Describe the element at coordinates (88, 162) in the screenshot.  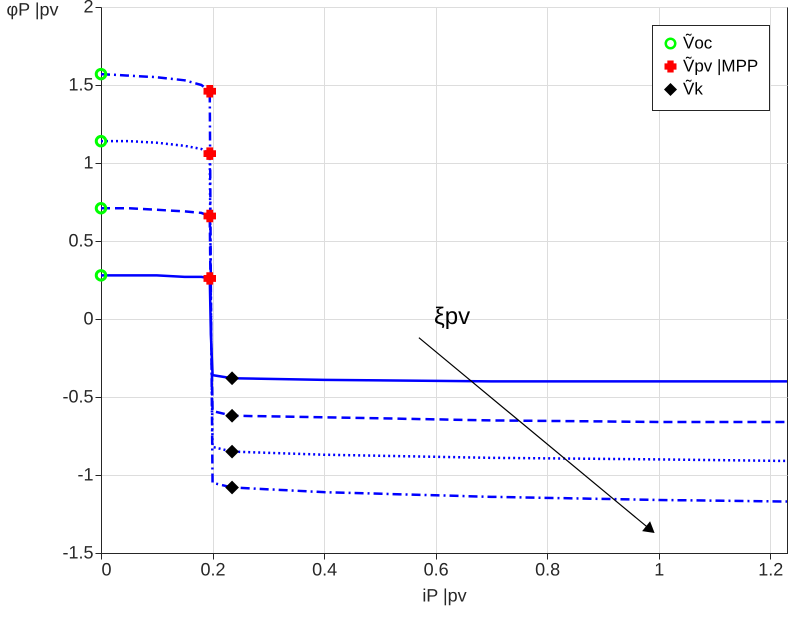
I see `y-tick-label: 1` at that location.